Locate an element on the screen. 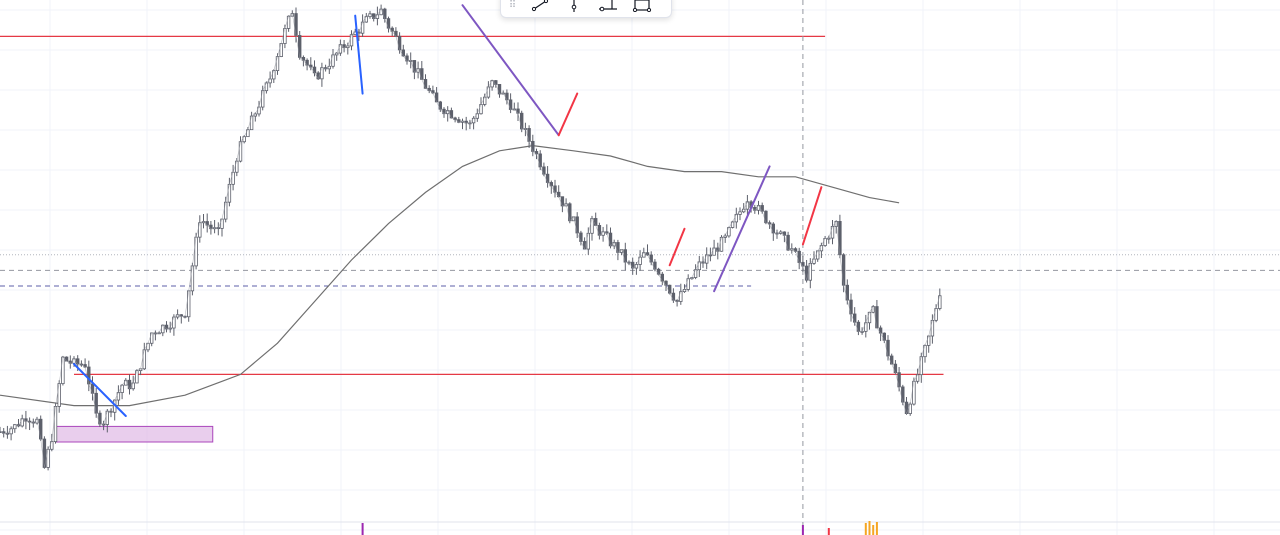 Image resolution: width=1280 pixels, height=535 pixels. purple-up-segment is located at coordinates (742, 229).